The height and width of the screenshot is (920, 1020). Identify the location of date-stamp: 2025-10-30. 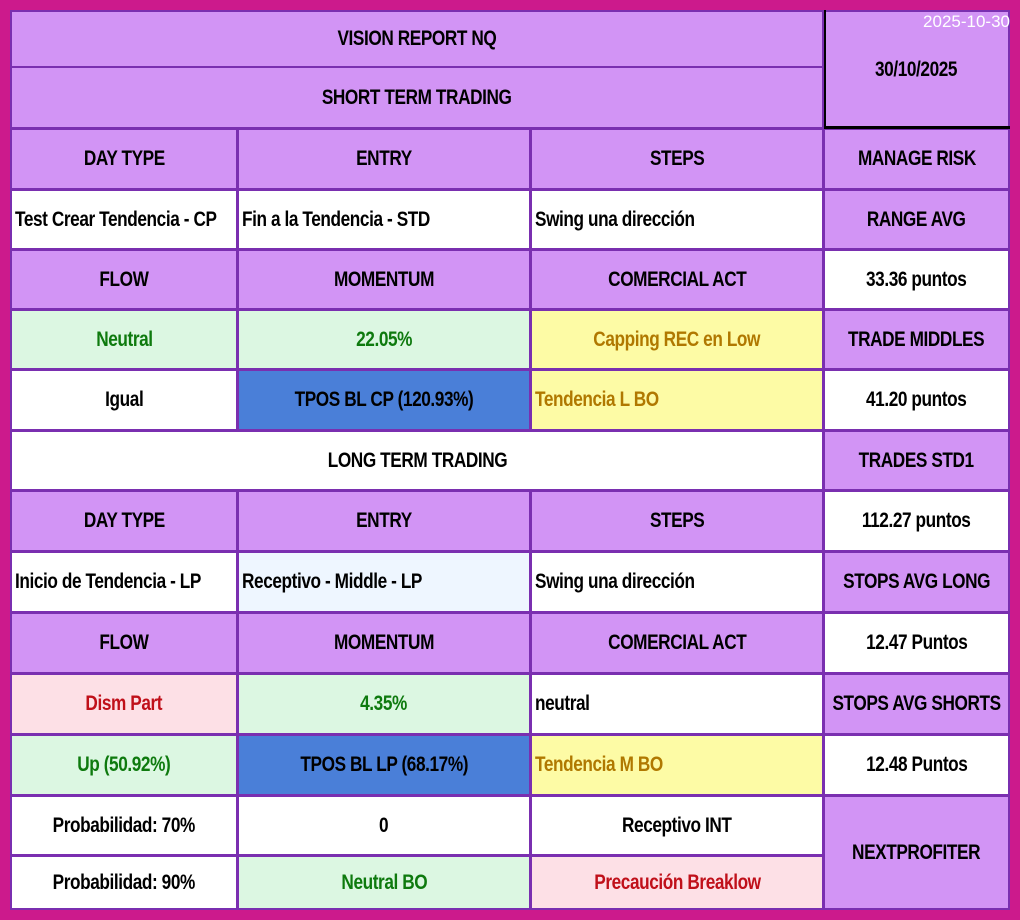
(966, 21).